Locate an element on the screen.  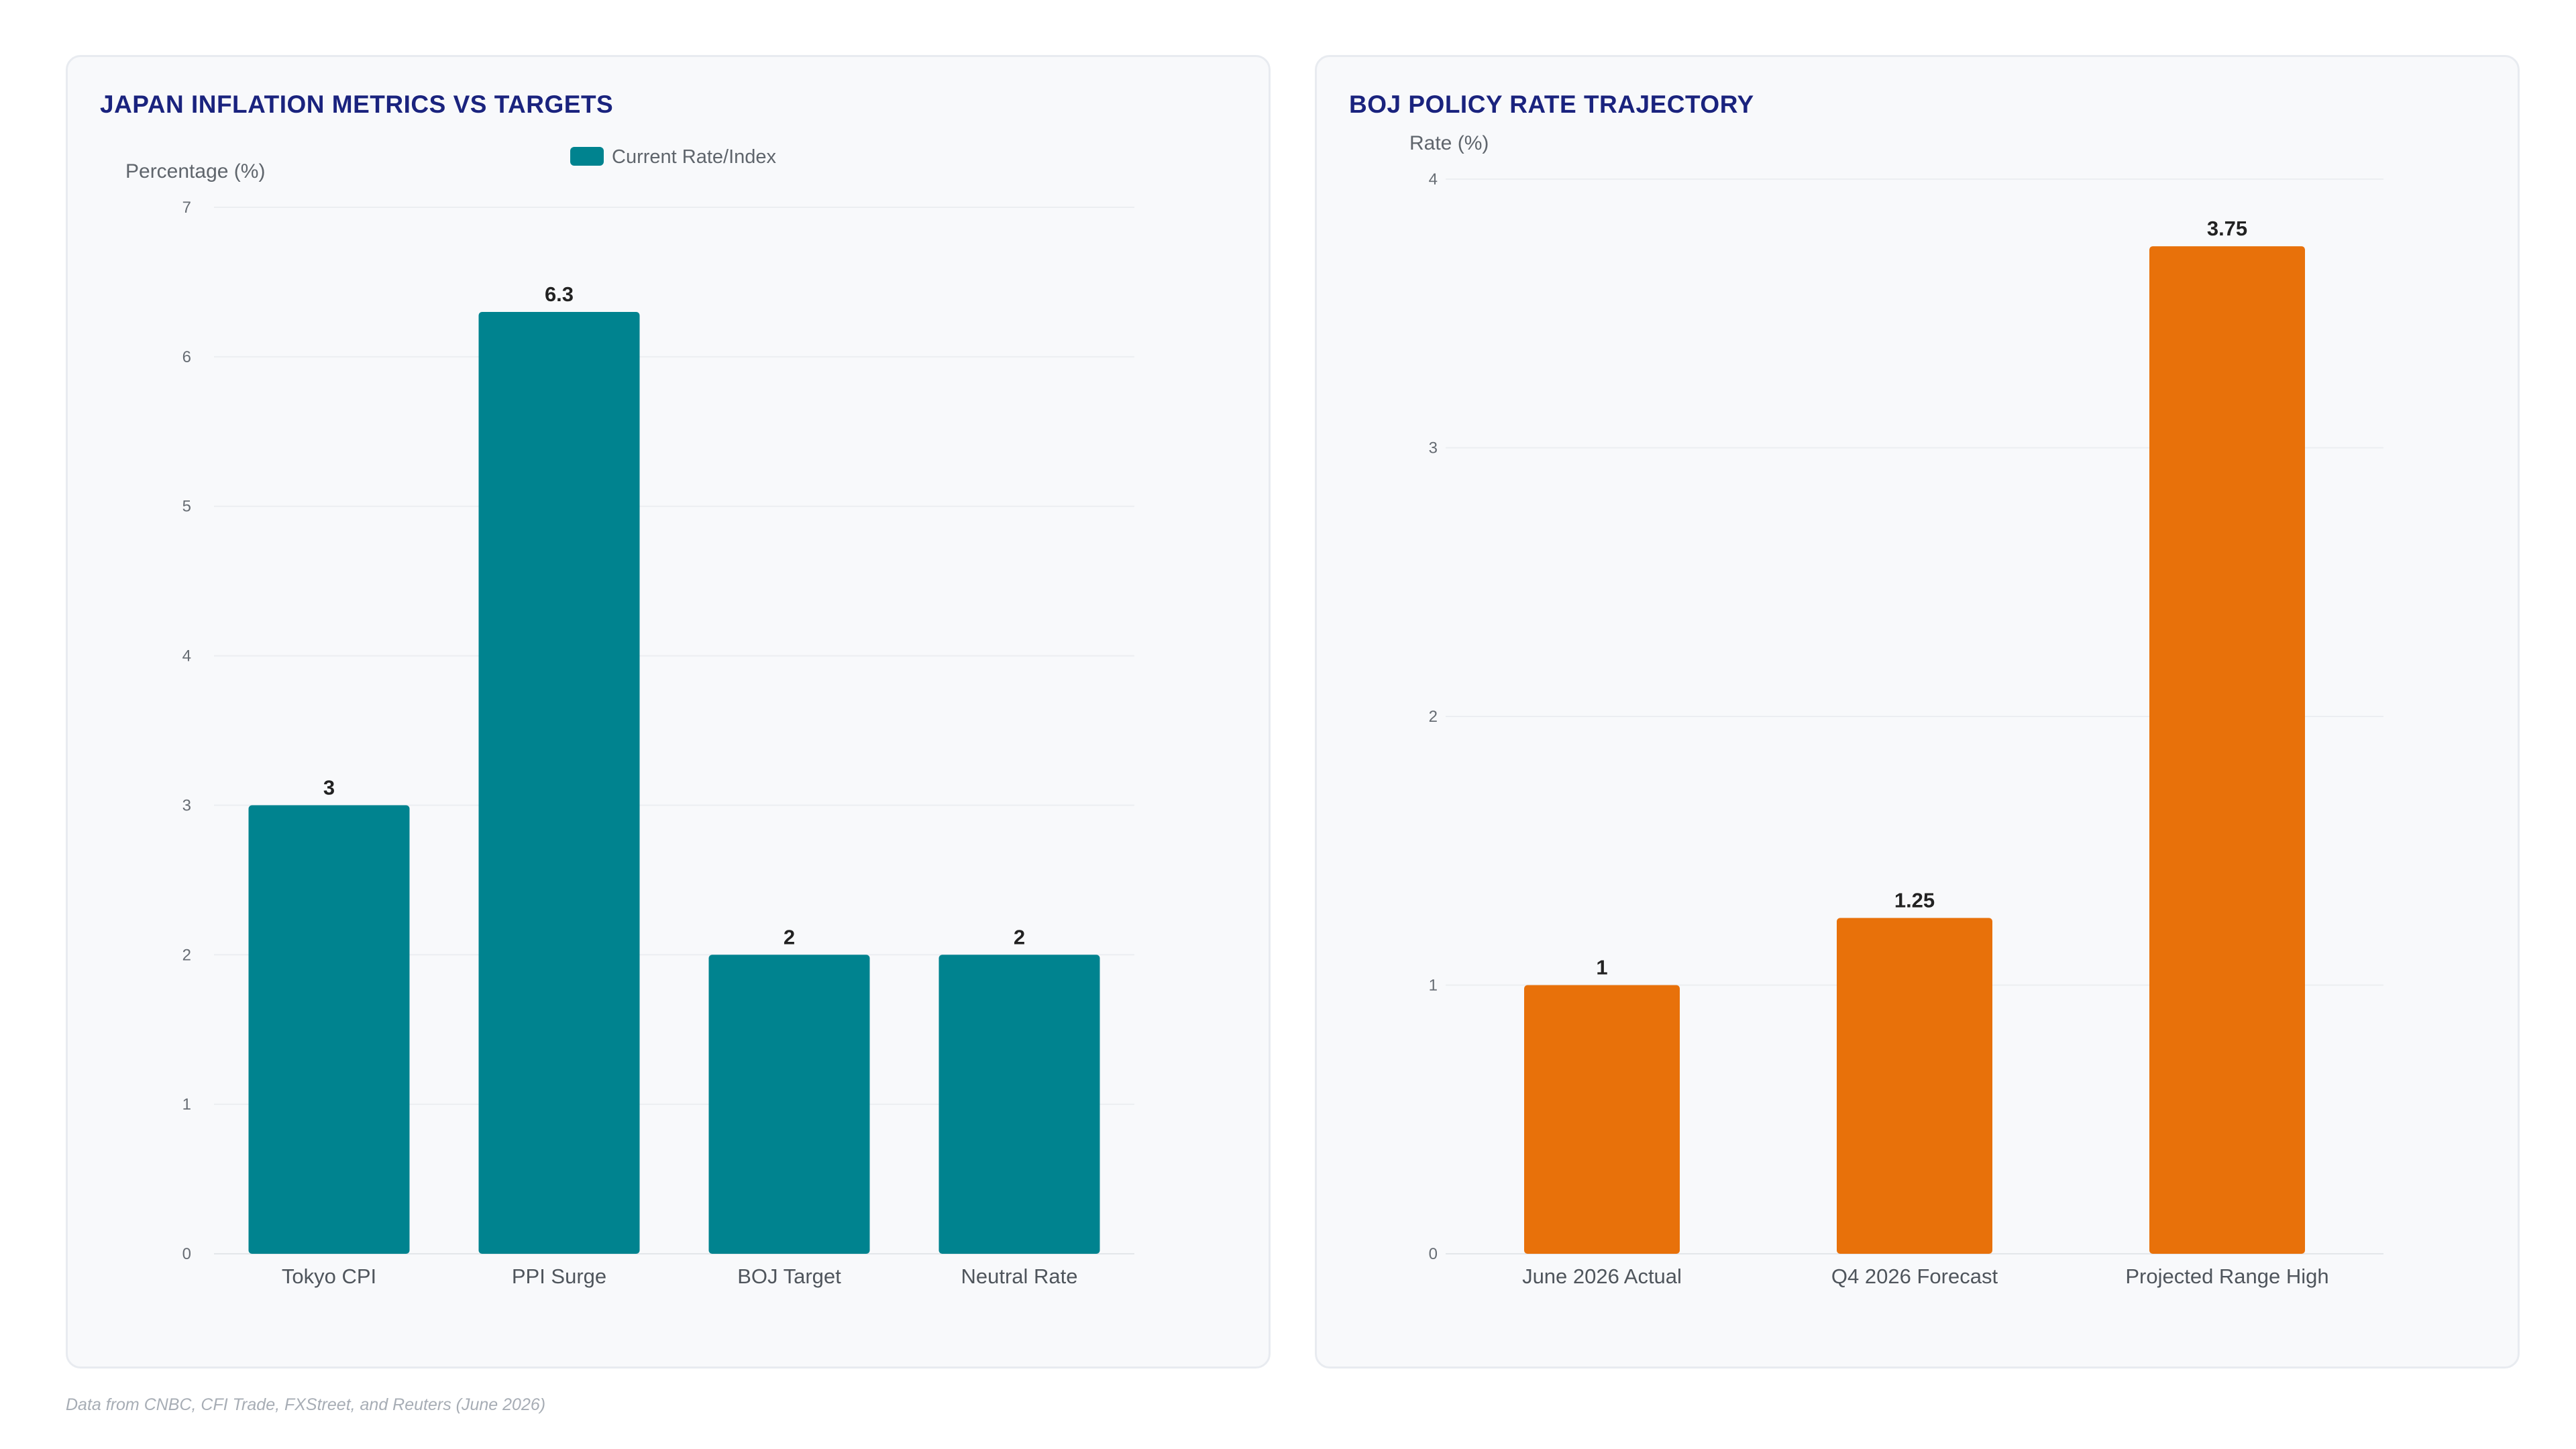
x-category-label: PPI Surge is located at coordinates (559, 1276).